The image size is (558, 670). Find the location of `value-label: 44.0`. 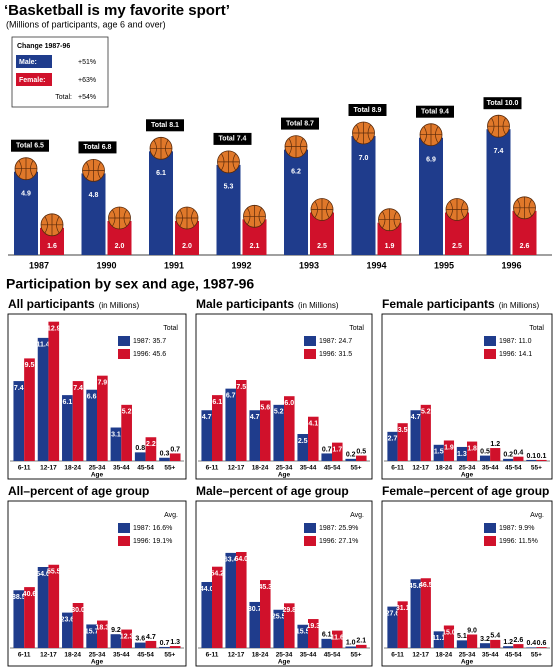

value-label: 44.0 is located at coordinates (207, 589).